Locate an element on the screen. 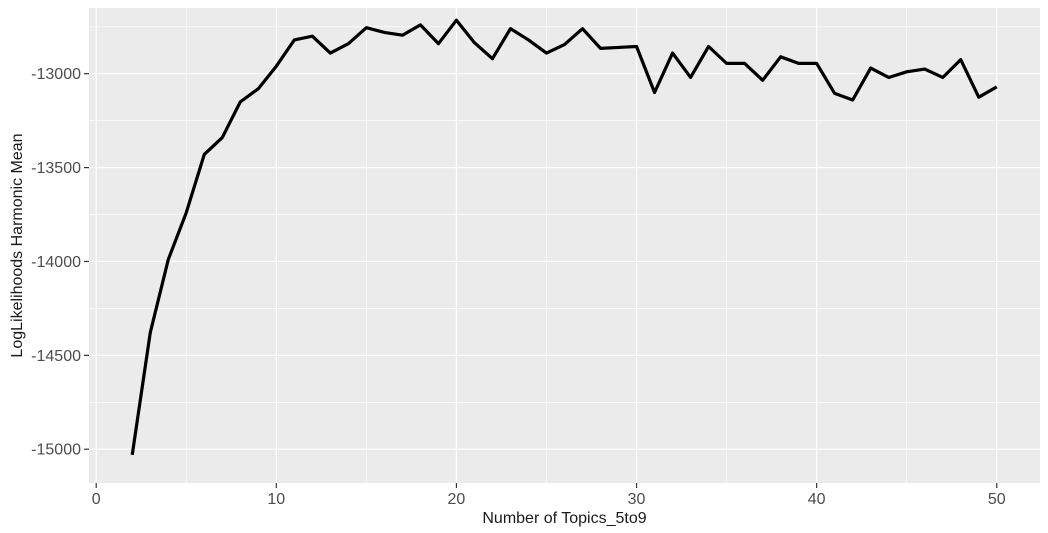 This screenshot has height=533, width=1048. x-tick-label: 20 is located at coordinates (457, 499).